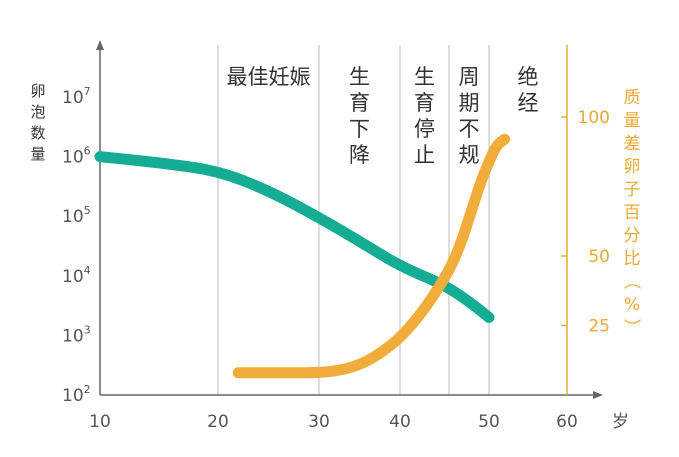 The width and height of the screenshot is (679, 457). I want to click on right-axis-label-char: 比, so click(632, 259).